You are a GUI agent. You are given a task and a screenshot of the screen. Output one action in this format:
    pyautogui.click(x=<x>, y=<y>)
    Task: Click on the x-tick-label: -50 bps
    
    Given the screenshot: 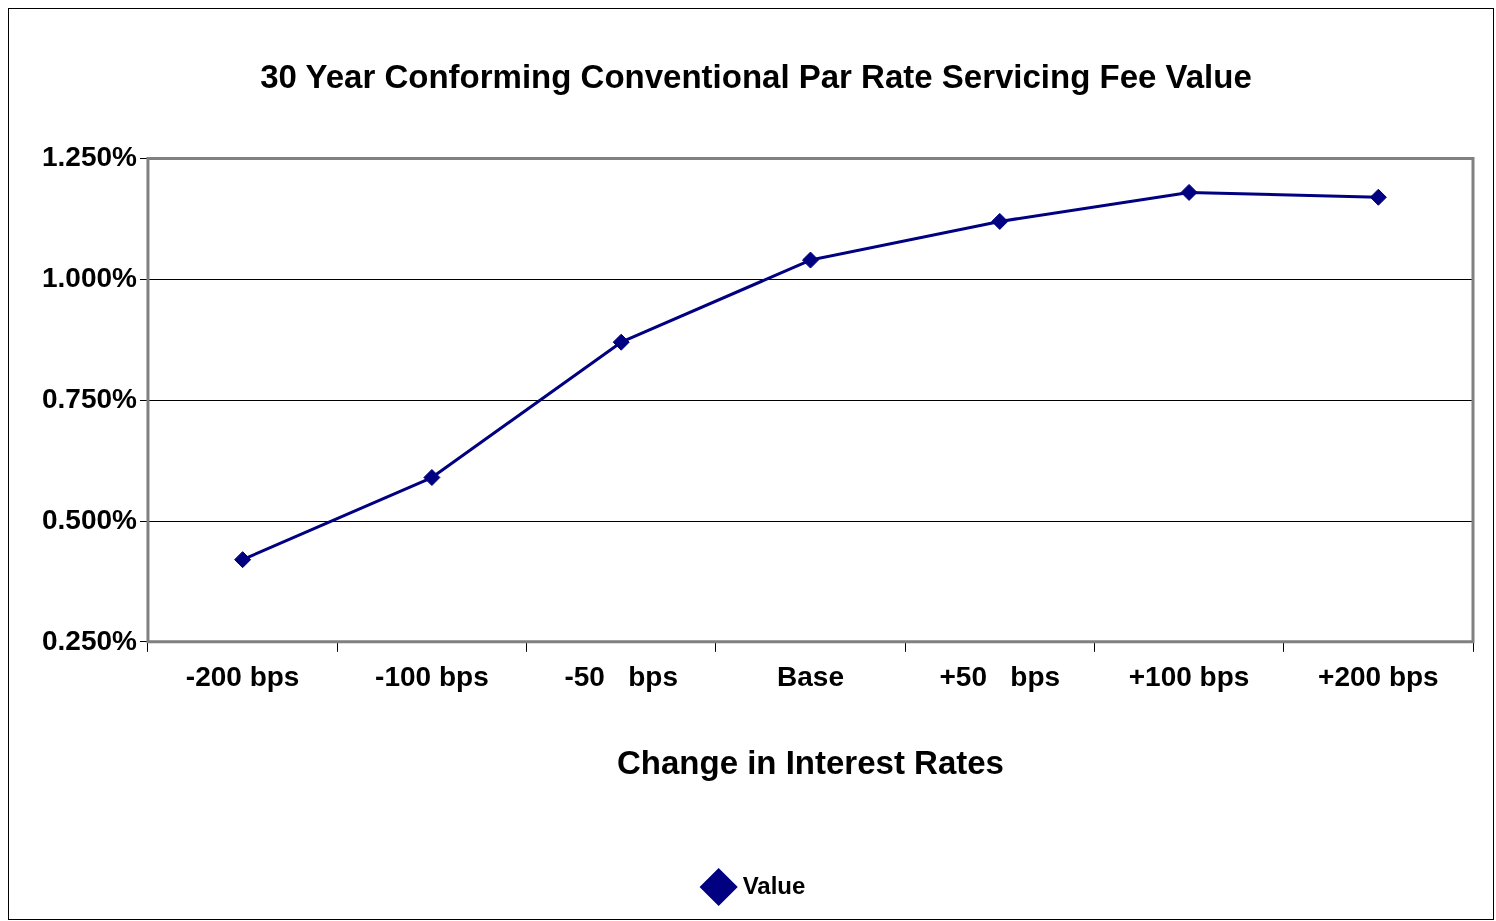 What is the action you would take?
    pyautogui.click(x=621, y=677)
    